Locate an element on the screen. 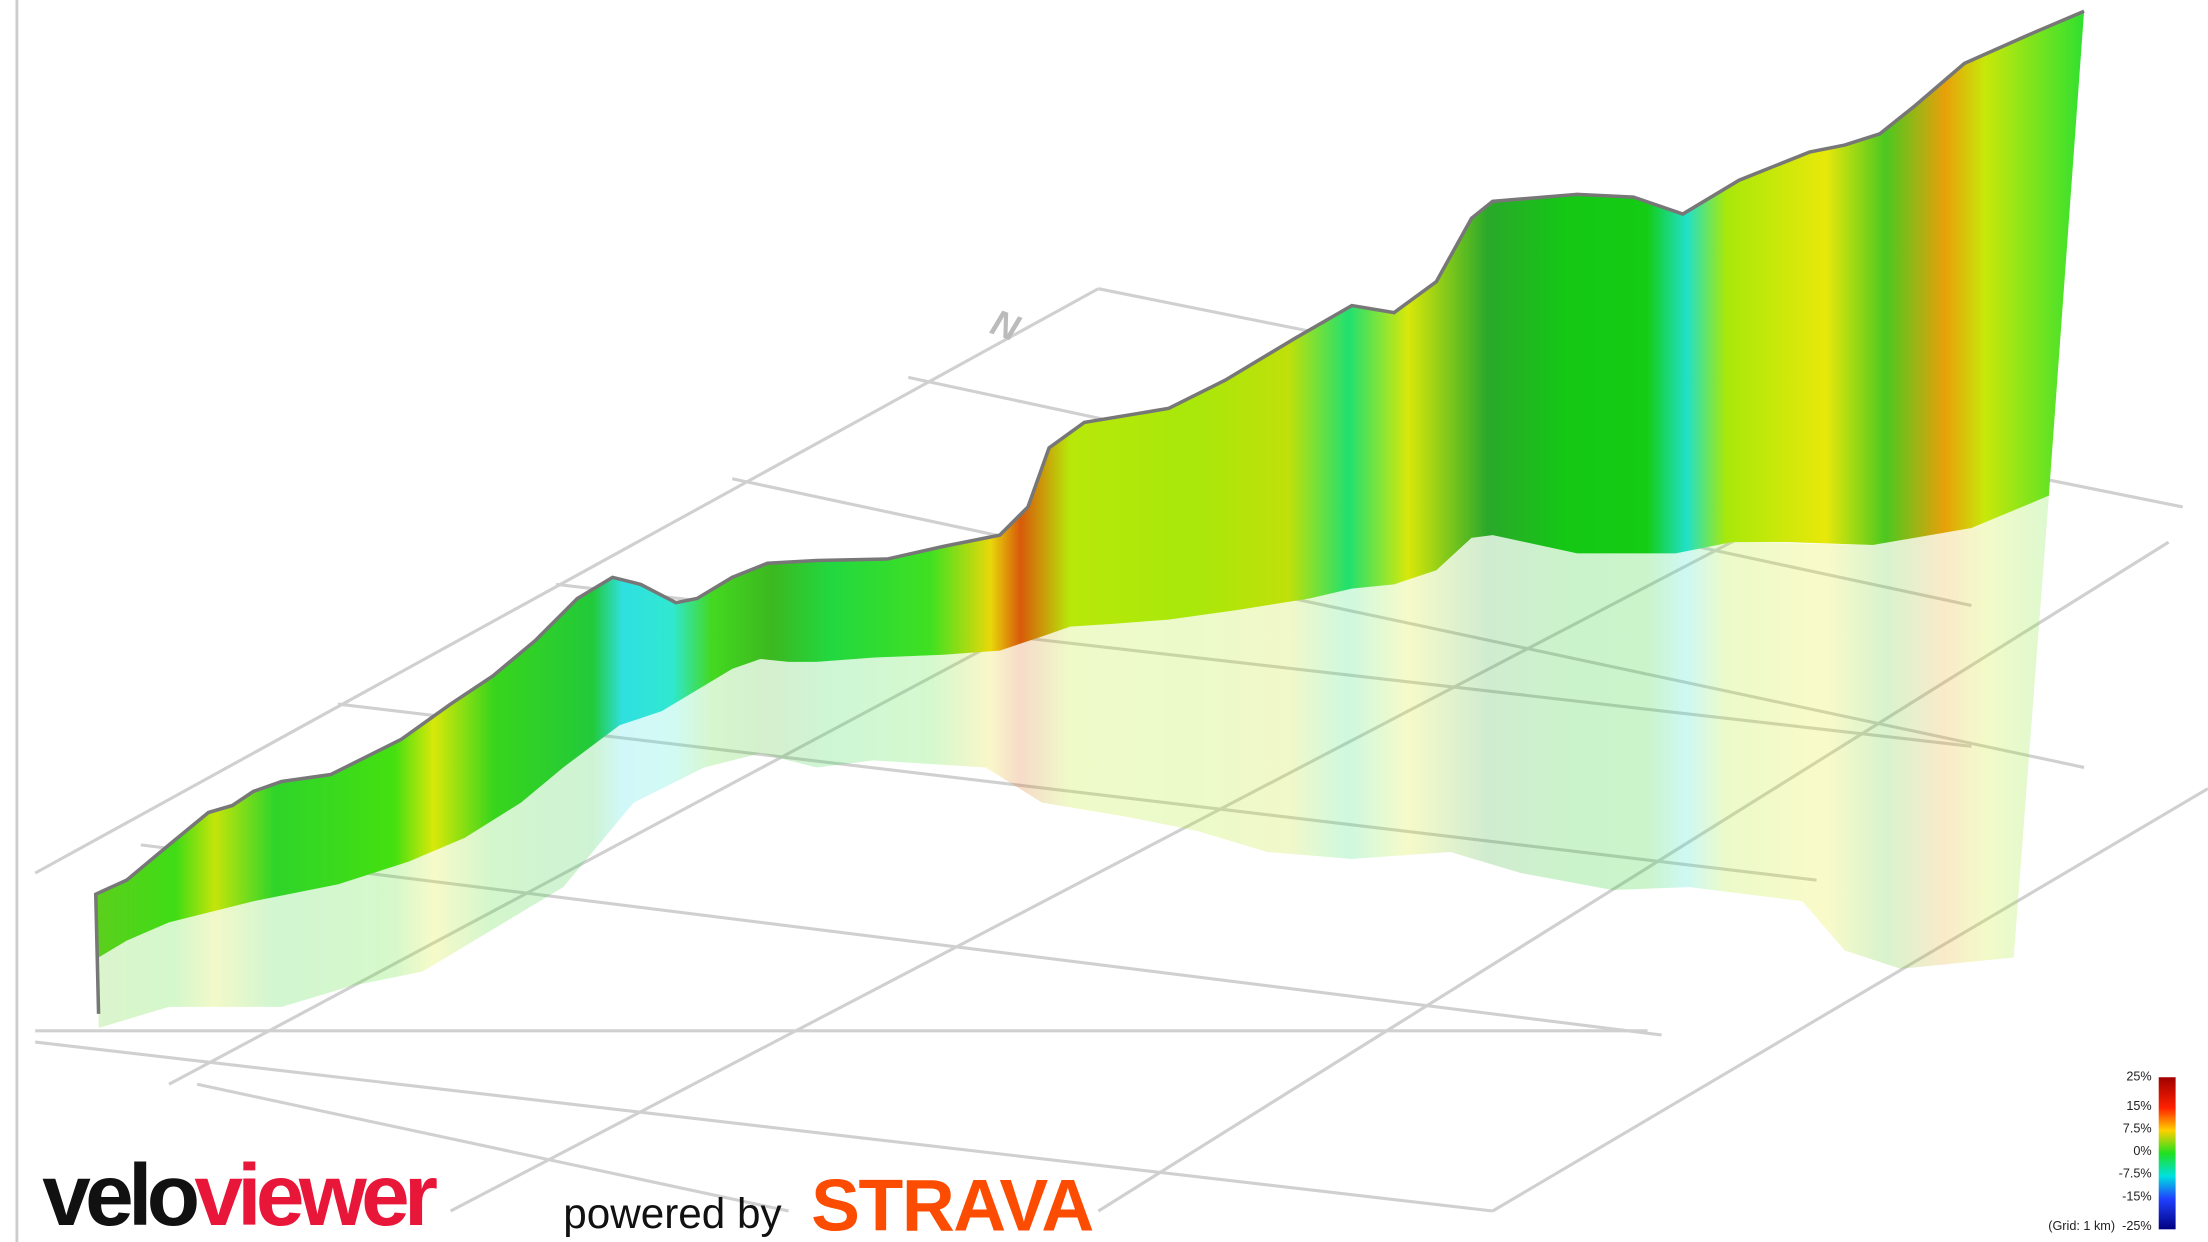 The width and height of the screenshot is (2208, 1242). legend-label: -25% is located at coordinates (2137, 1226).